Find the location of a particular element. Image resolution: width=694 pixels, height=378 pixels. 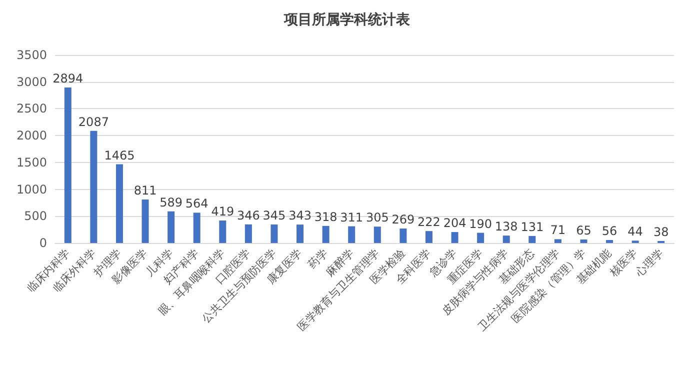

y-tick-label: 3500 is located at coordinates (31, 55).